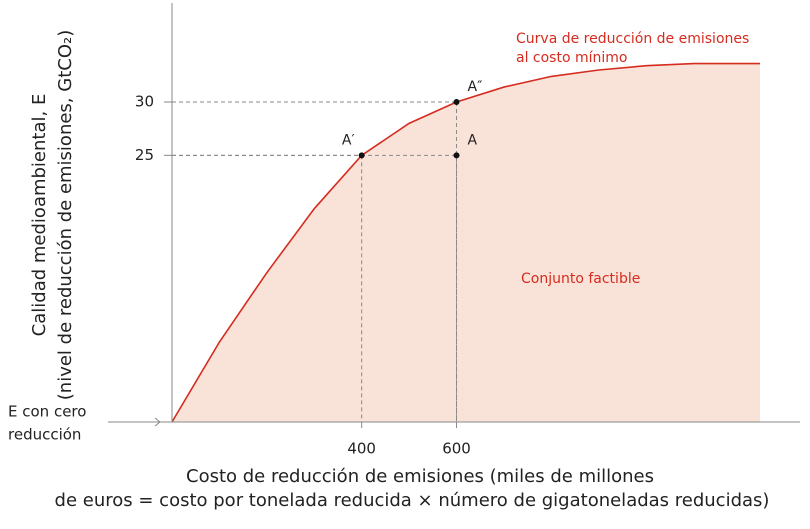 The width and height of the screenshot is (810, 529). Describe the element at coordinates (47, 412) in the screenshot. I see `zero-label: E con cero` at that location.